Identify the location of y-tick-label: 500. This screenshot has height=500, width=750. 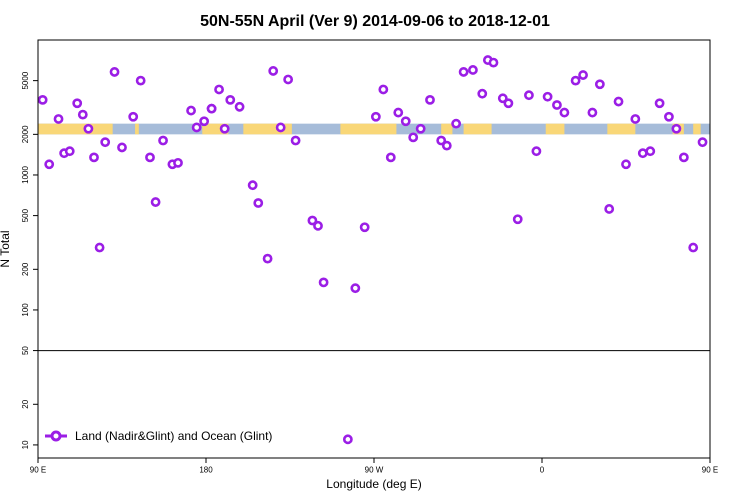
(25, 215).